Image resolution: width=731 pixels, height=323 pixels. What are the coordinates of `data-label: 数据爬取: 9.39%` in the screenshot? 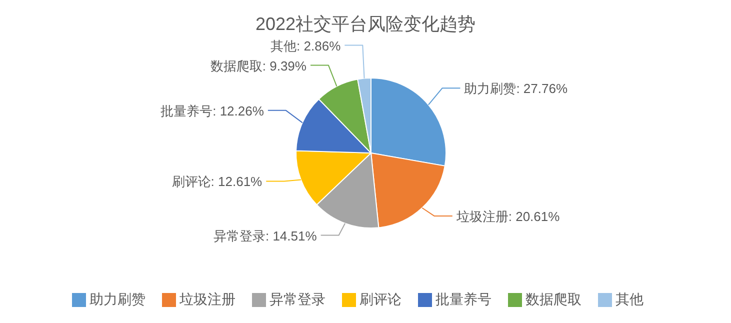 It's located at (258, 66).